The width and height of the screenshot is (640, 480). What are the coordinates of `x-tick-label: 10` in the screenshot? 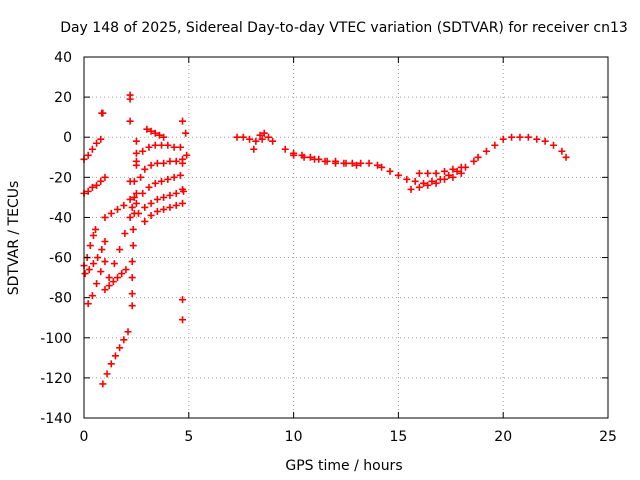 It's located at (294, 437).